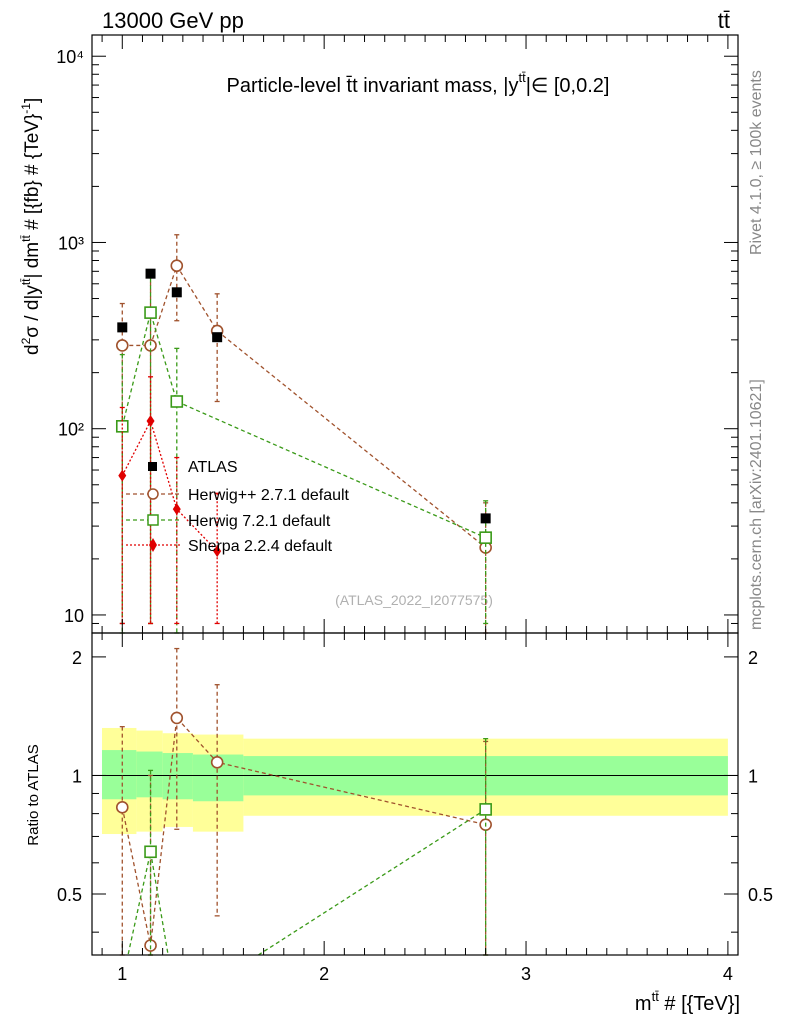 The height and width of the screenshot is (1024, 786). What do you see at coordinates (122, 974) in the screenshot?
I see `x-tick-label: 1` at bounding box center [122, 974].